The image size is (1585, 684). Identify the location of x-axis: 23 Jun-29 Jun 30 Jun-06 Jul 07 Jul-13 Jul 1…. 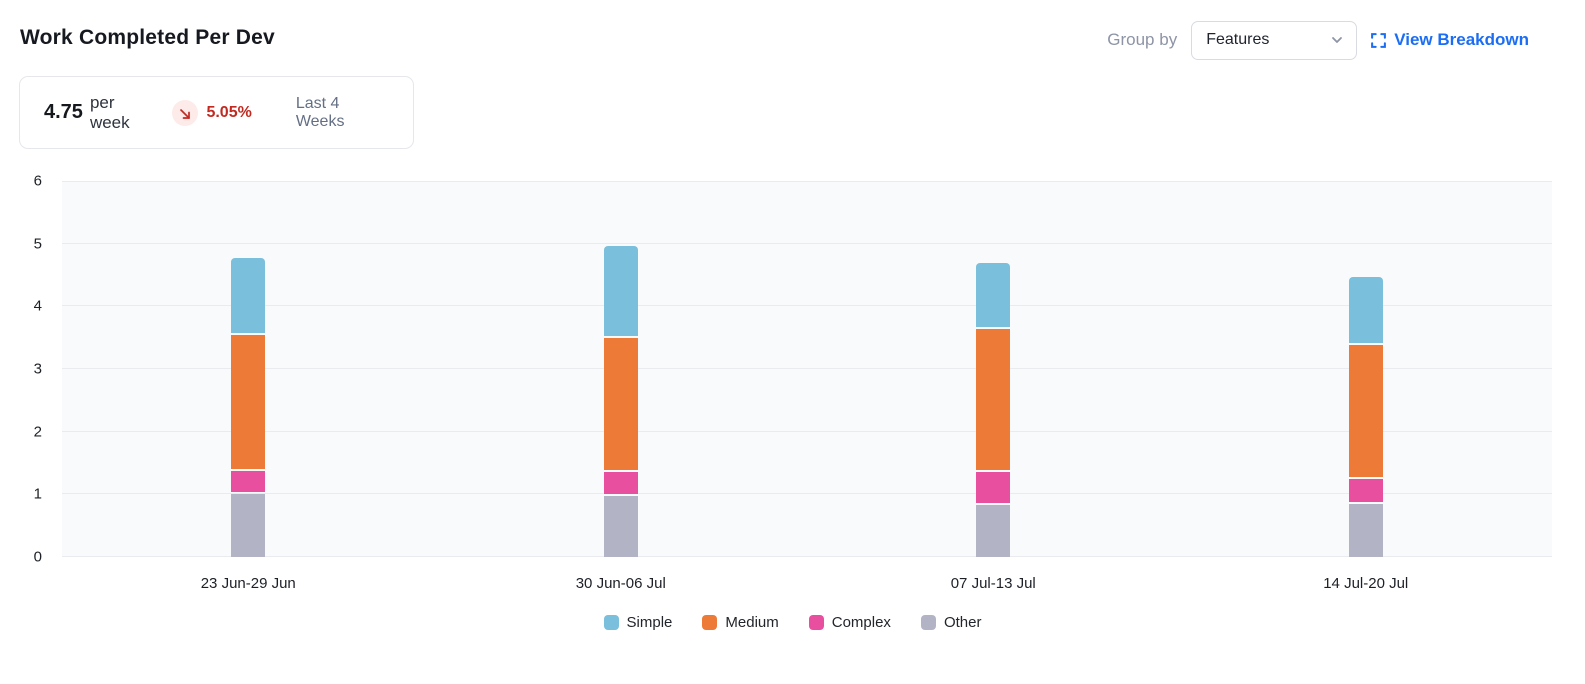
(807, 585).